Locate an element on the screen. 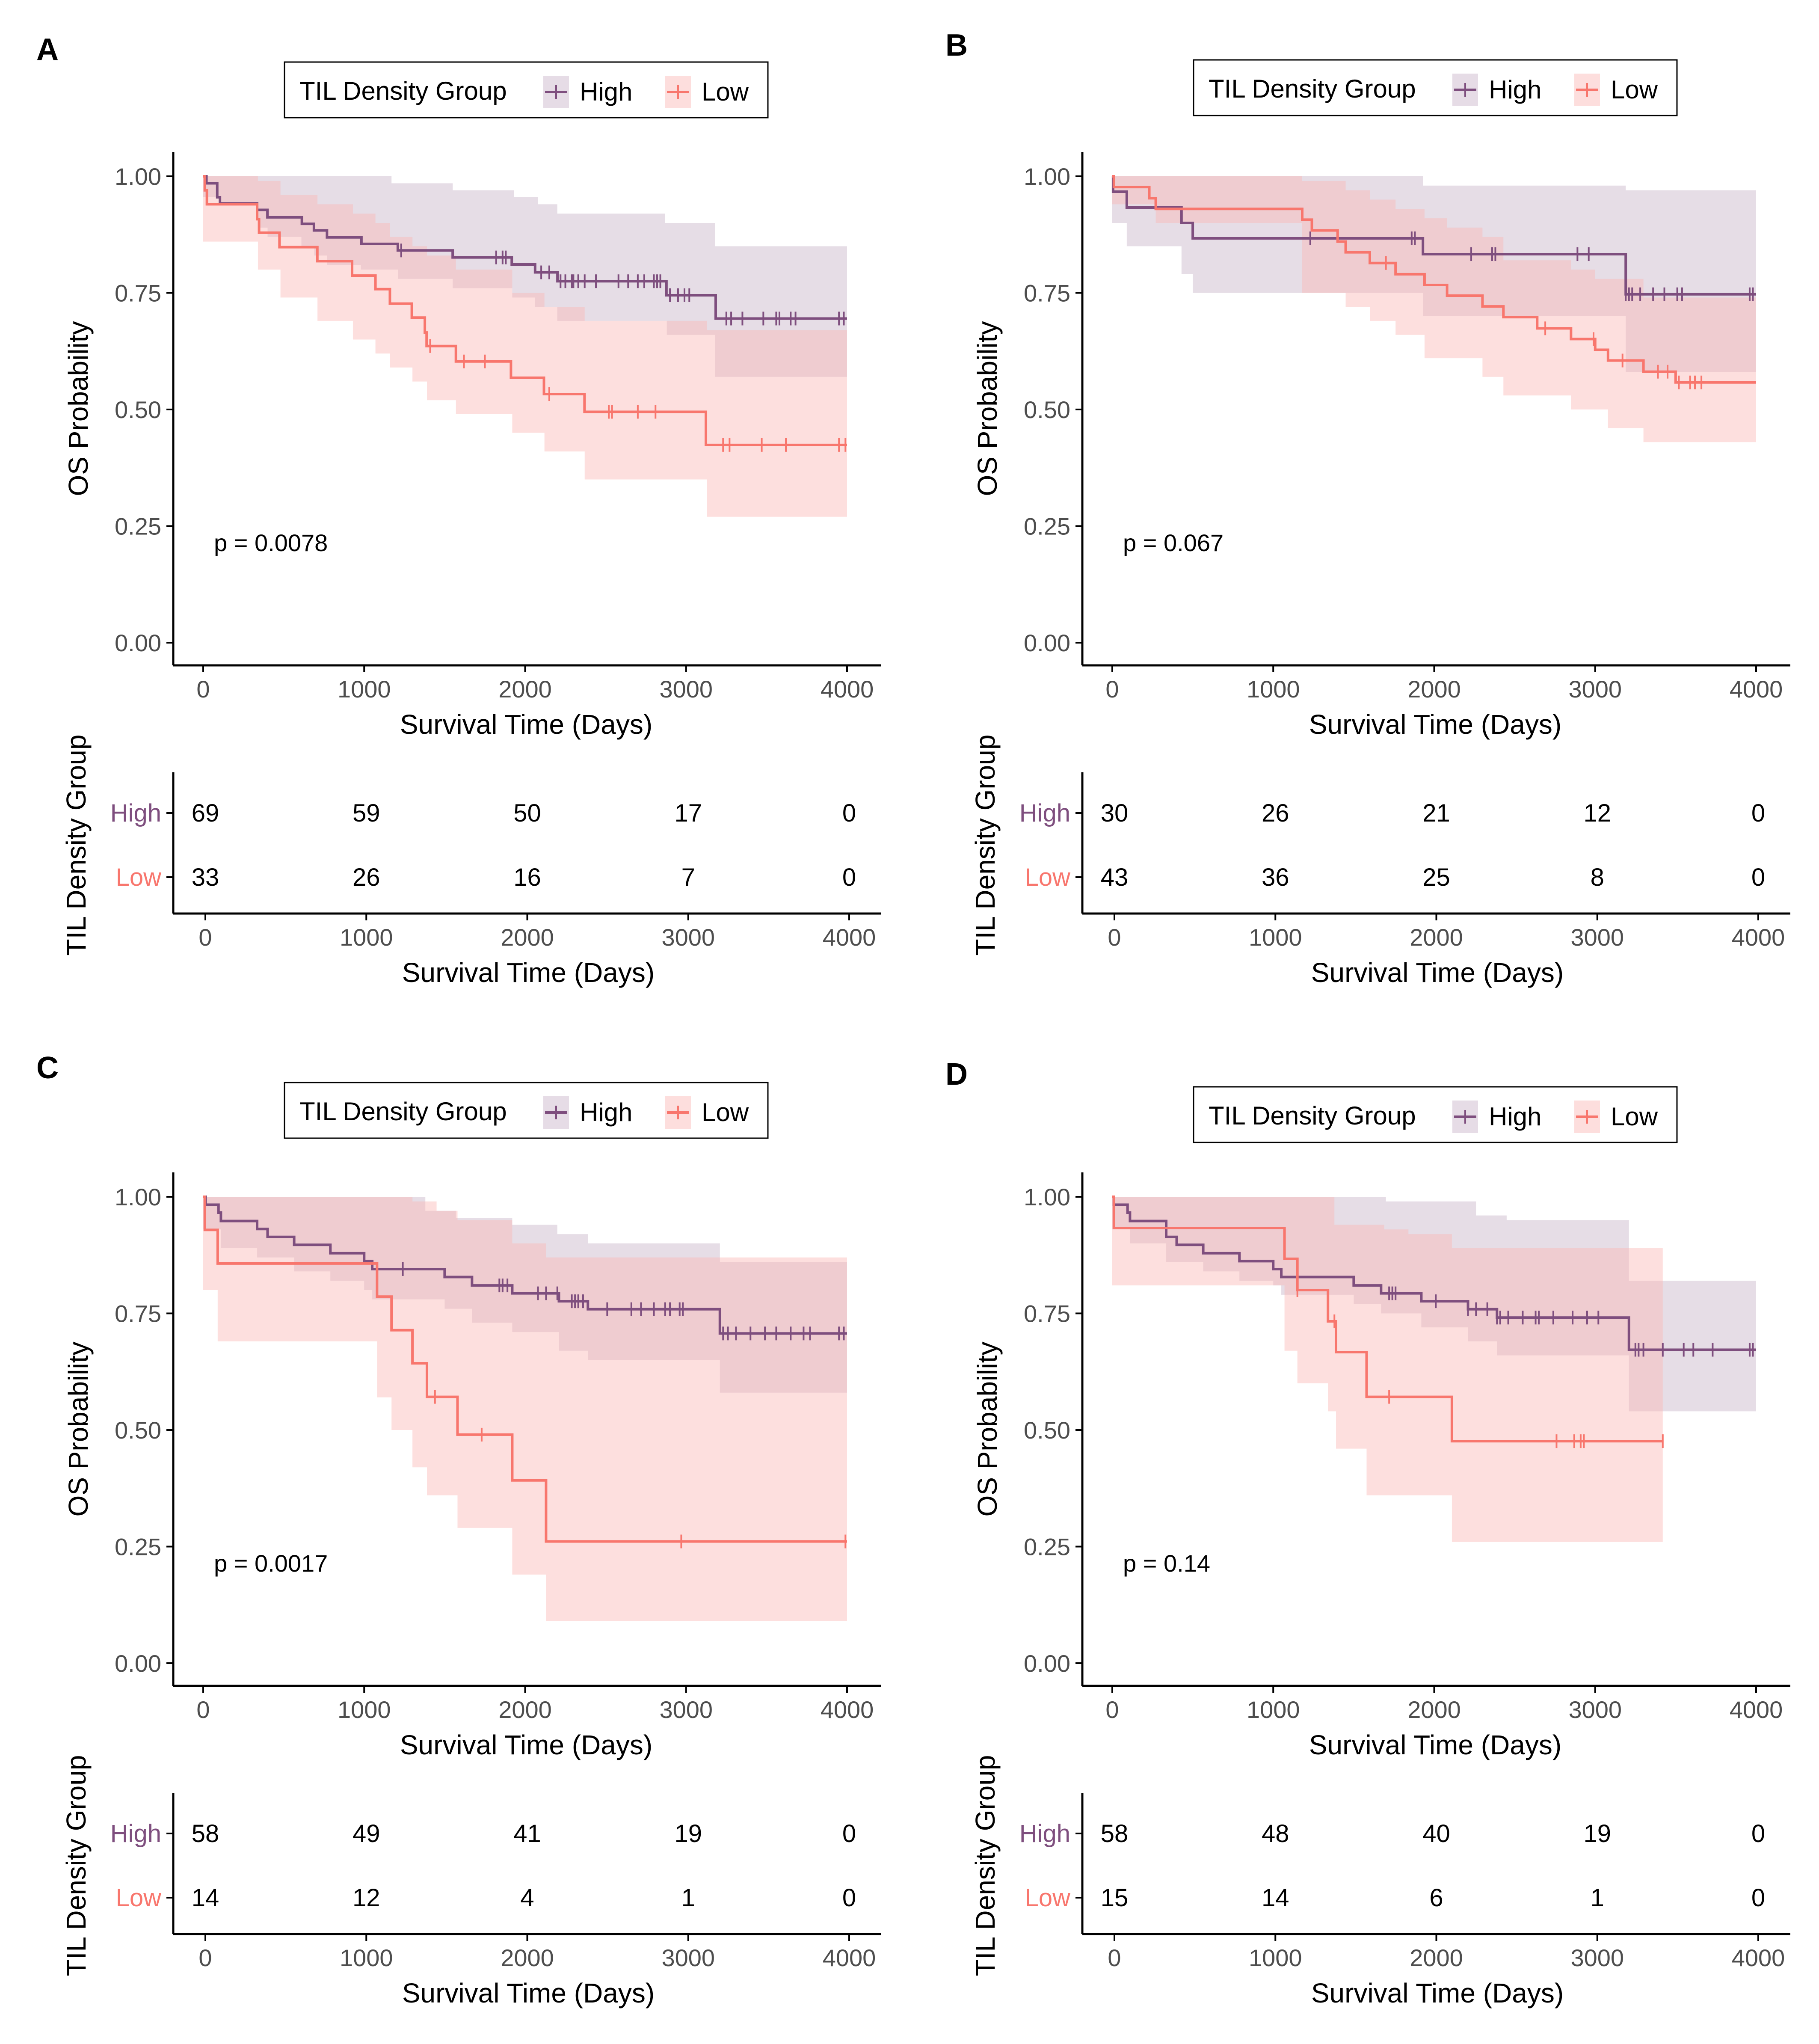 The image size is (1819, 2044). risk-table-cell: 12 is located at coordinates (1597, 813).